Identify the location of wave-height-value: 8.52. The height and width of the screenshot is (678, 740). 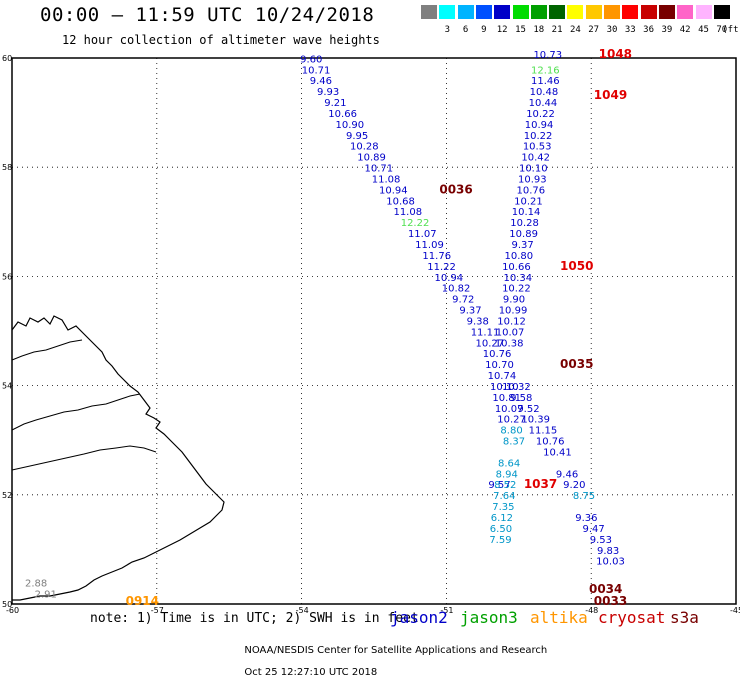
(505, 485).